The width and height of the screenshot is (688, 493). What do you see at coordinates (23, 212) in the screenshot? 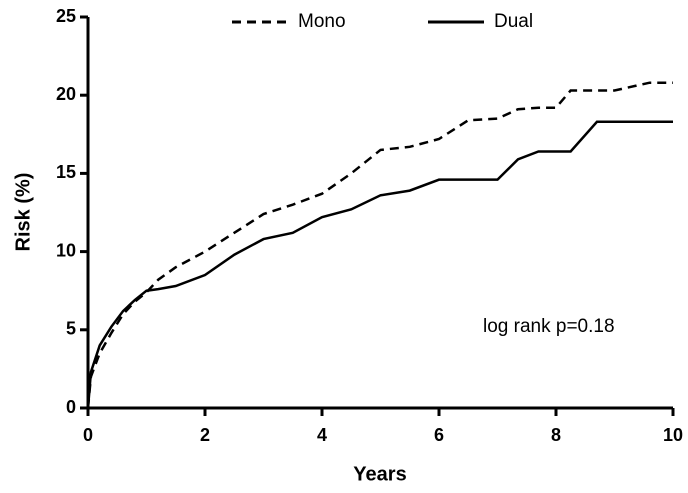
I see `y-axis-label: Risk (%)` at bounding box center [23, 212].